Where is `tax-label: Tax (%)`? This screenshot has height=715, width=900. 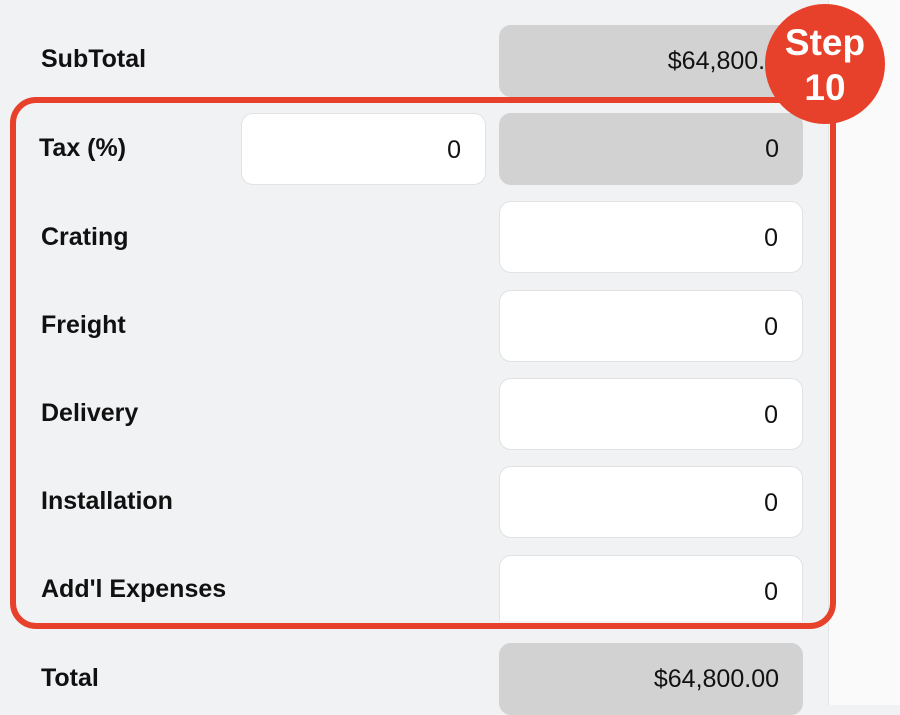
tax-label: Tax (%) is located at coordinates (83, 148).